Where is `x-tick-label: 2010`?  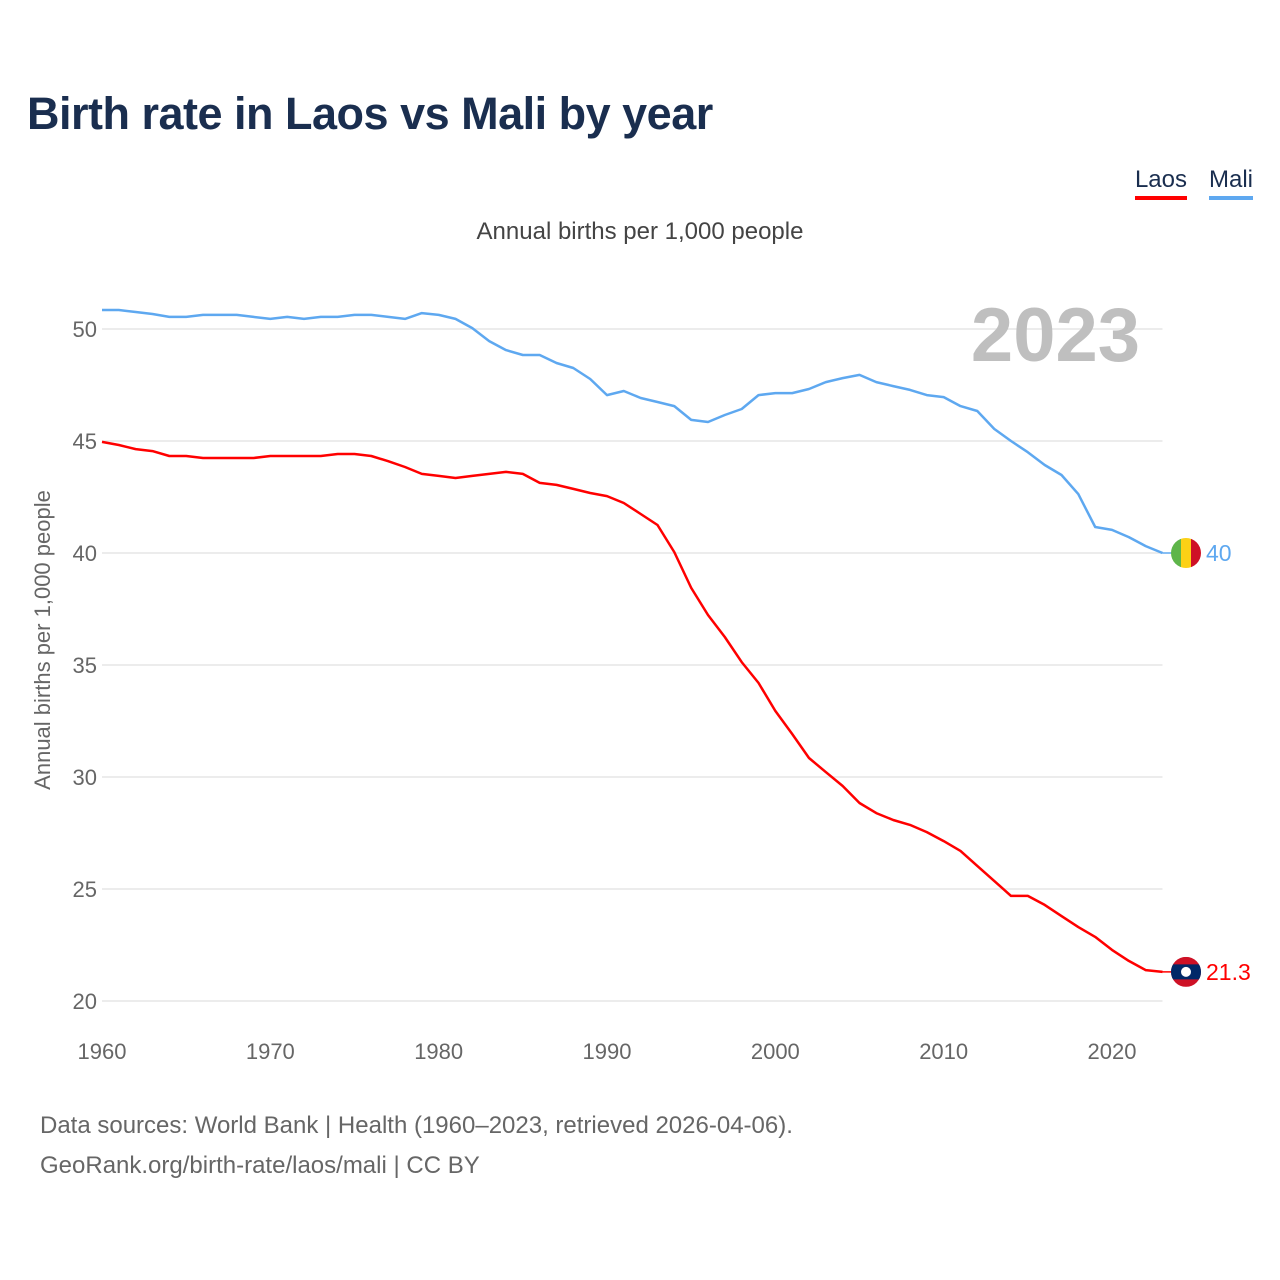
x-tick-label: 2010 is located at coordinates (943, 1051).